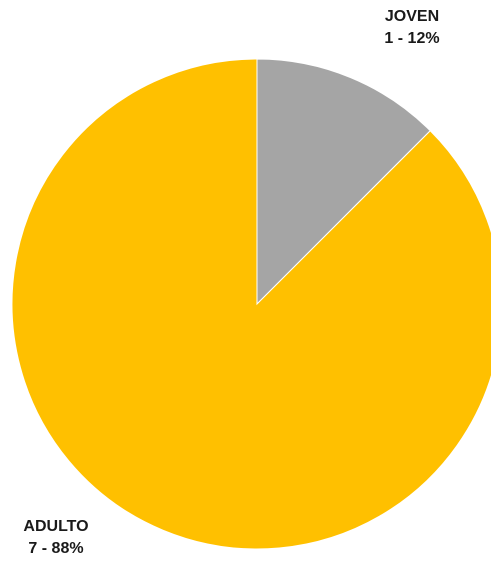  I want to click on slice-label-joven-value: 1 - 12%, so click(412, 38).